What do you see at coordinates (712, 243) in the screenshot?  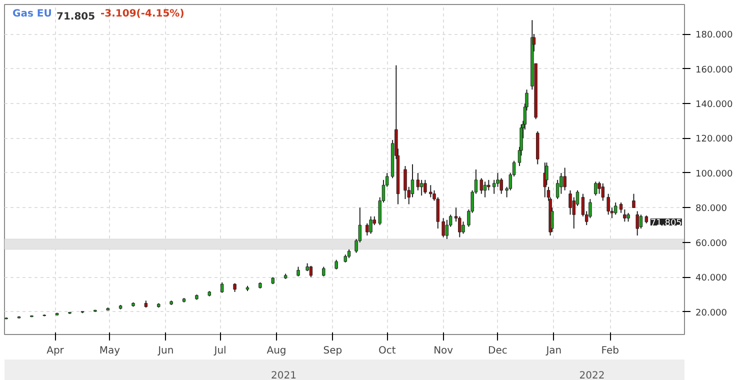 I see `y-tick-label: 60.000` at bounding box center [712, 243].